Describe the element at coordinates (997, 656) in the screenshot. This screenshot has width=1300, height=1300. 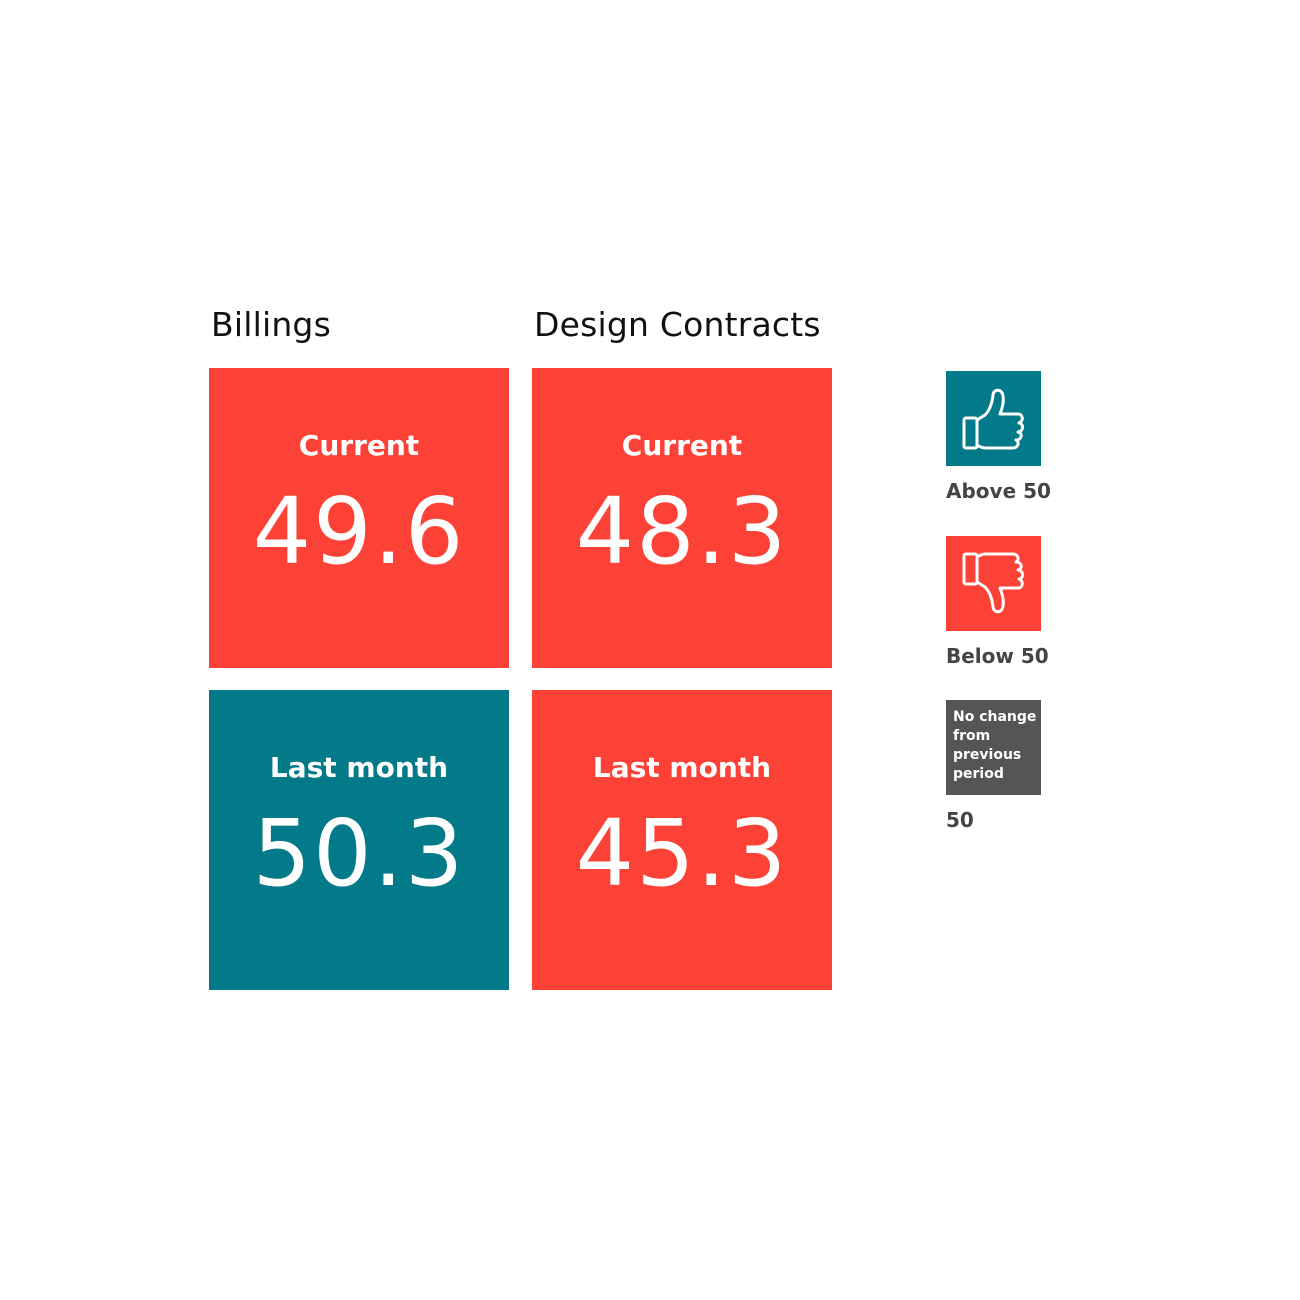
I see `legend-below-label: Below 50` at that location.